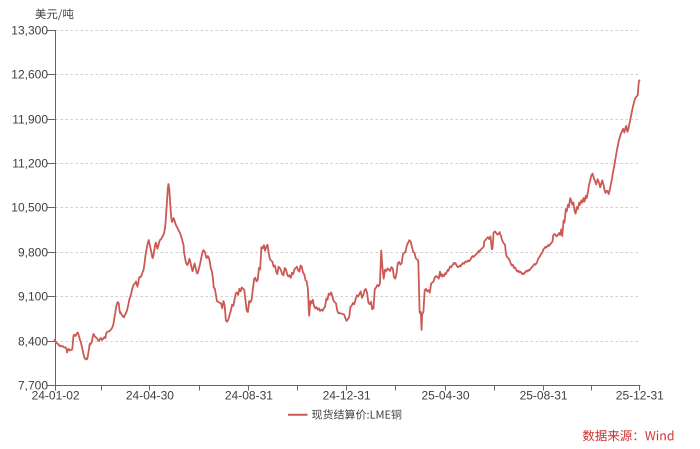  What do you see at coordinates (33, 386) in the screenshot?
I see `svg-text: 7,700` at bounding box center [33, 386].